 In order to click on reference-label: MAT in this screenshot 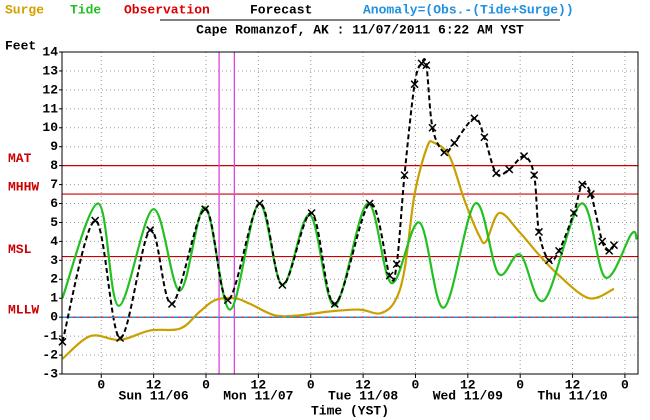, I will do `click(20, 158)`.